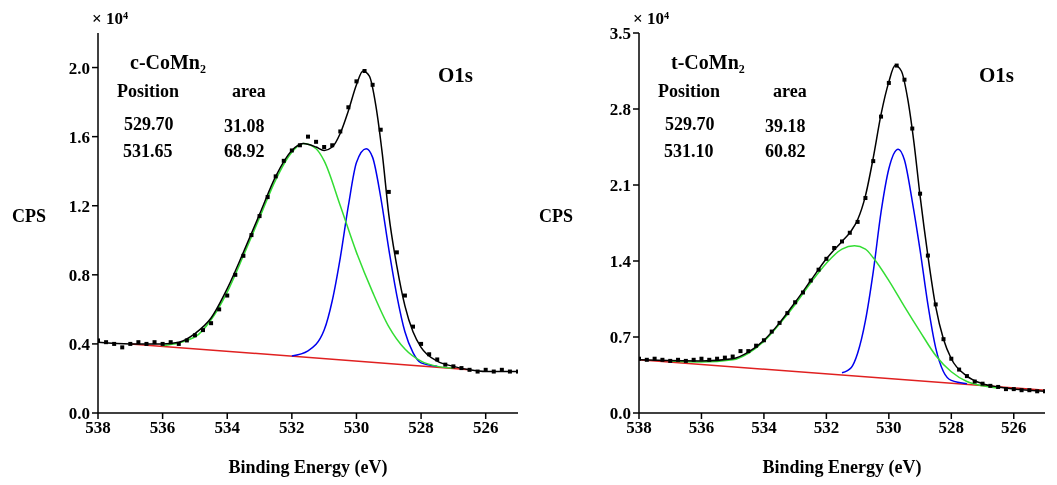  Describe the element at coordinates (620, 262) in the screenshot. I see `y-tick-label: 1.4` at that location.